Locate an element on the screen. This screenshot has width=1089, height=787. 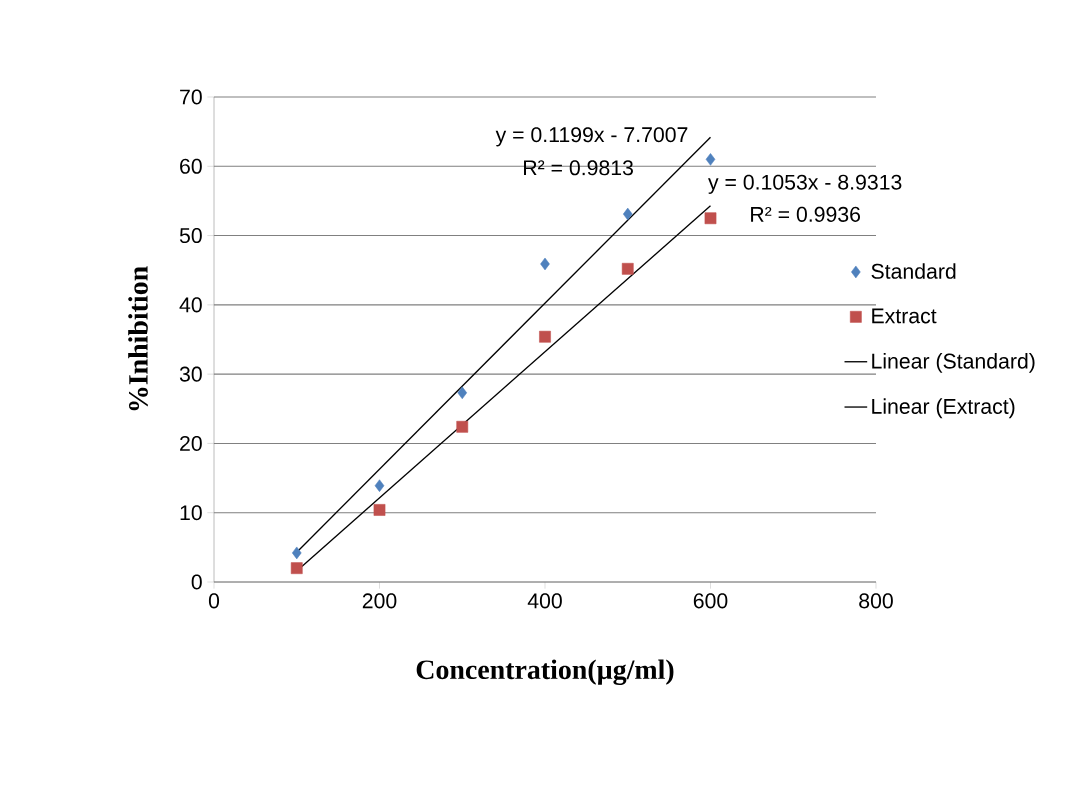
y-tick-label: 60 is located at coordinates (191, 166).